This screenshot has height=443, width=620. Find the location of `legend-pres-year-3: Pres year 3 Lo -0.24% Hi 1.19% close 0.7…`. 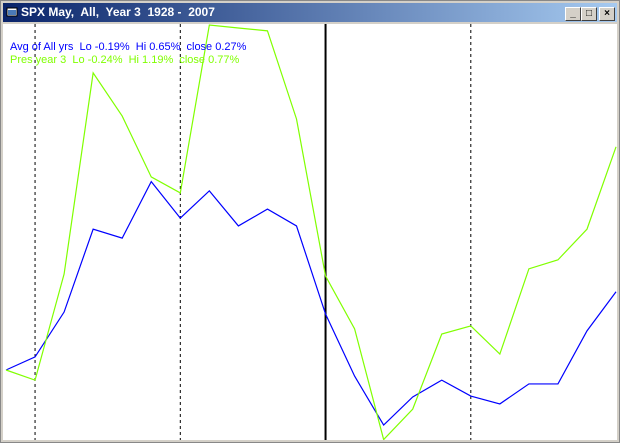

legend-pres-year-3: Pres year 3 Lo -0.24% Hi 1.19% close 0.7… is located at coordinates (125, 60).